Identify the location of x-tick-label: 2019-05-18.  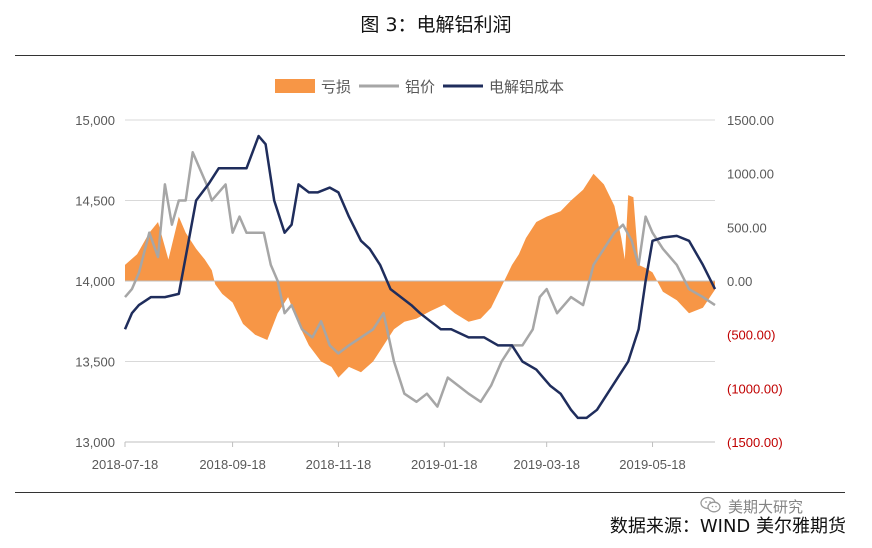
(652, 464).